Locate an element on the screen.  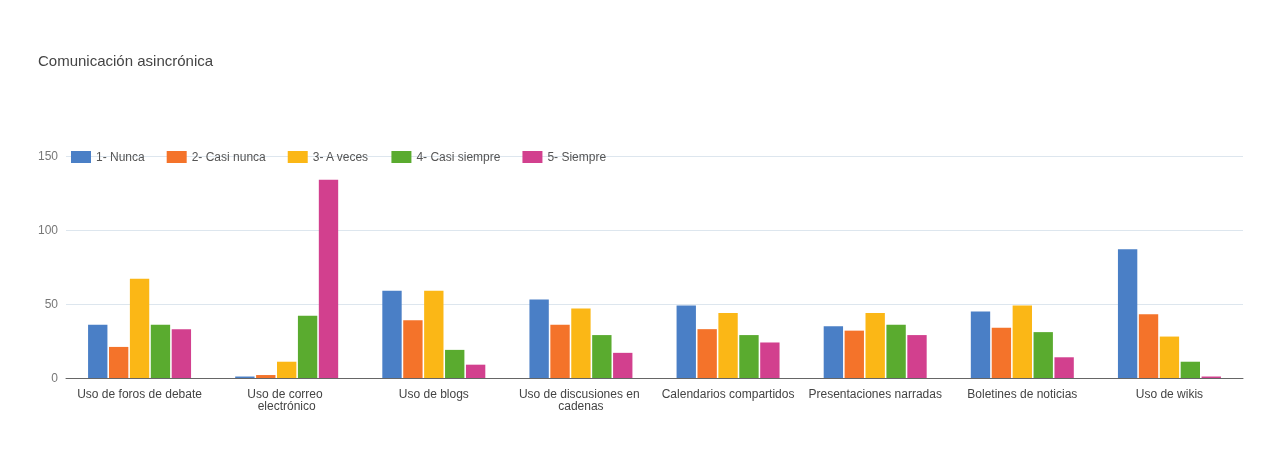
legend-label: 3- A veces is located at coordinates (340, 157).